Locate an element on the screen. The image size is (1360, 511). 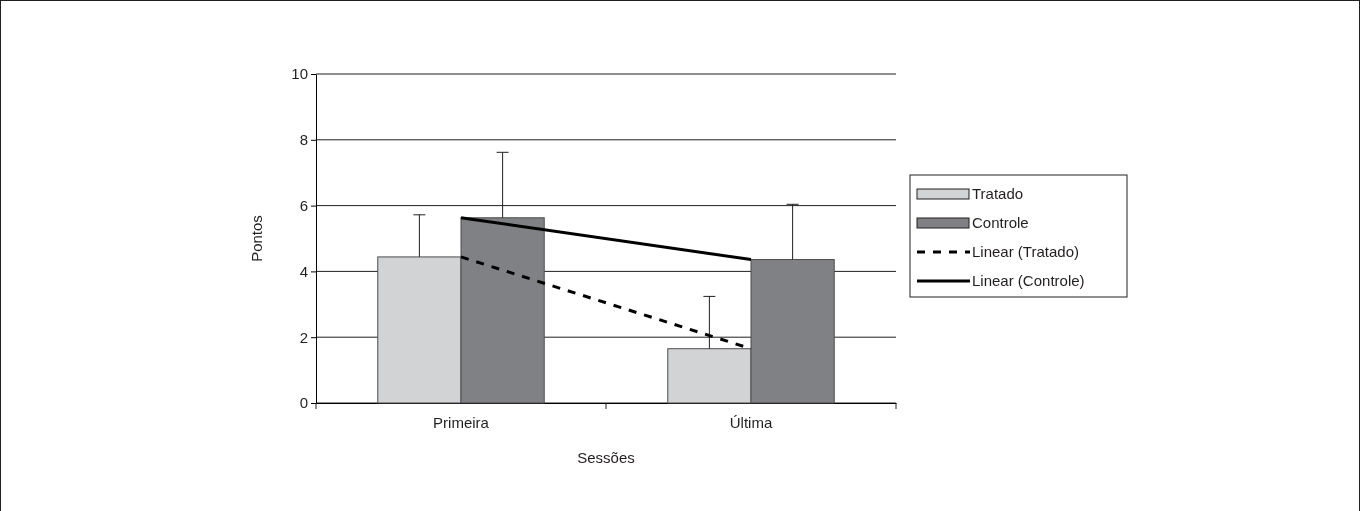
legend-label: Controle is located at coordinates (1000, 222).